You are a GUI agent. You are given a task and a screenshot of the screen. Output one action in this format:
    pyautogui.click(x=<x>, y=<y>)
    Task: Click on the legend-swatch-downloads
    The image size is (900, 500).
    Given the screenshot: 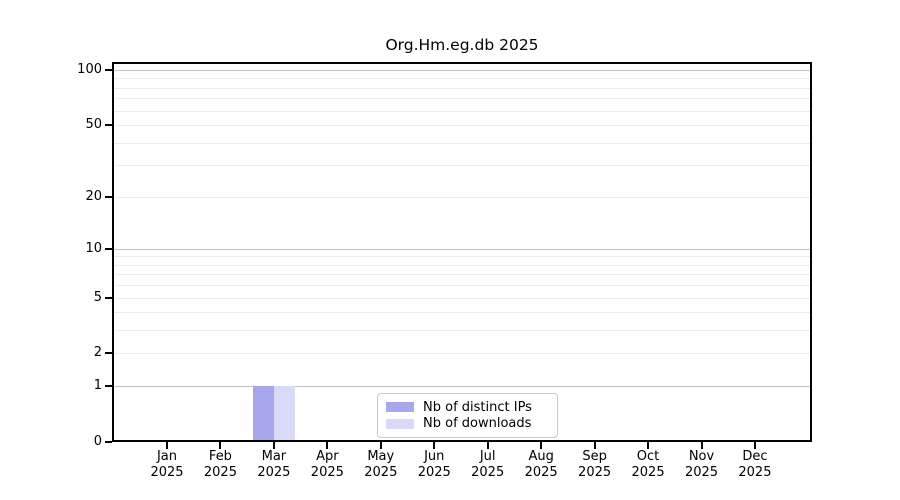 What is the action you would take?
    pyautogui.click(x=400, y=423)
    